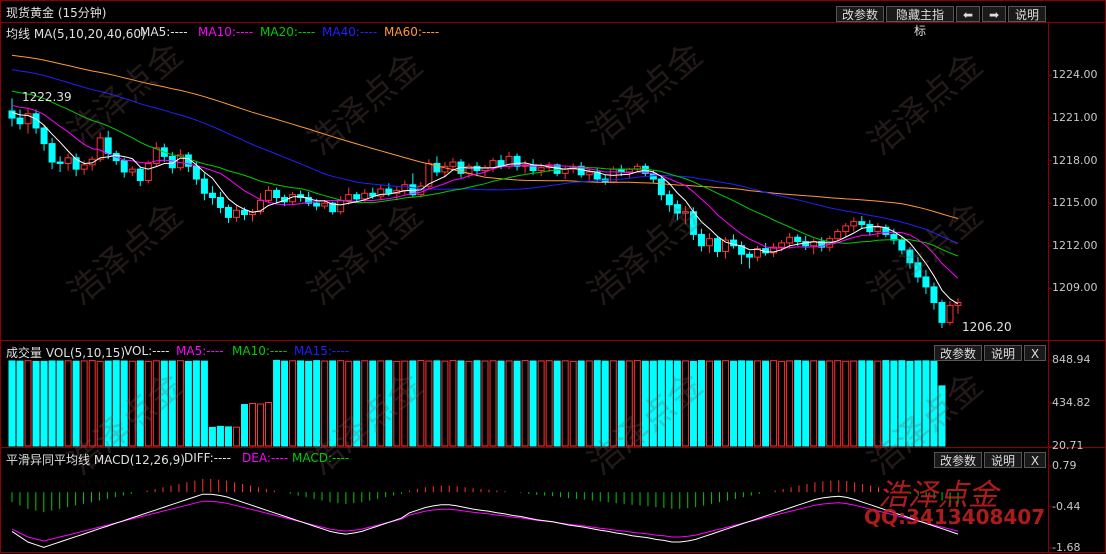  What do you see at coordinates (987, 327) in the screenshot?
I see `low-price-label: 1206.20` at bounding box center [987, 327].